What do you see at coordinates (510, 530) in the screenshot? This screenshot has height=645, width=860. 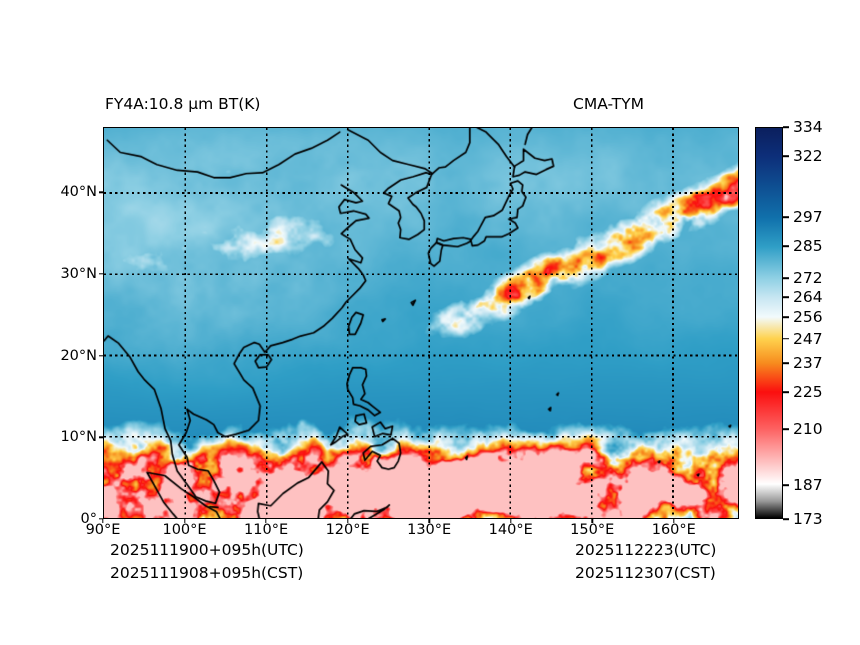 I see `x-axis-tick-label: 140°E` at bounding box center [510, 530].